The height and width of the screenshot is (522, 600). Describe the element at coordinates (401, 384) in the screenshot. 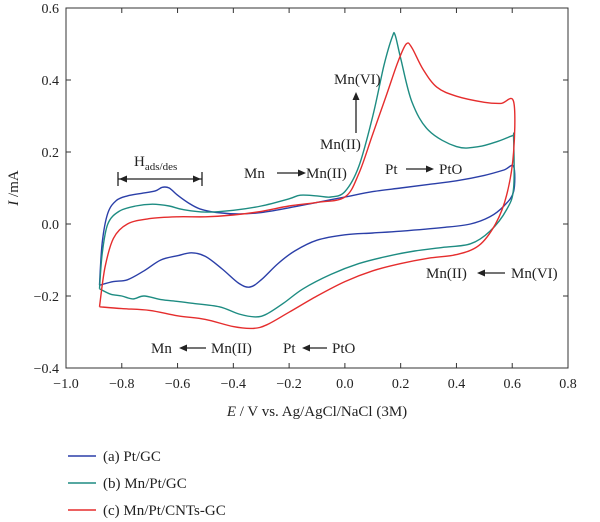

I see `x-tick-label: 0.2` at that location.